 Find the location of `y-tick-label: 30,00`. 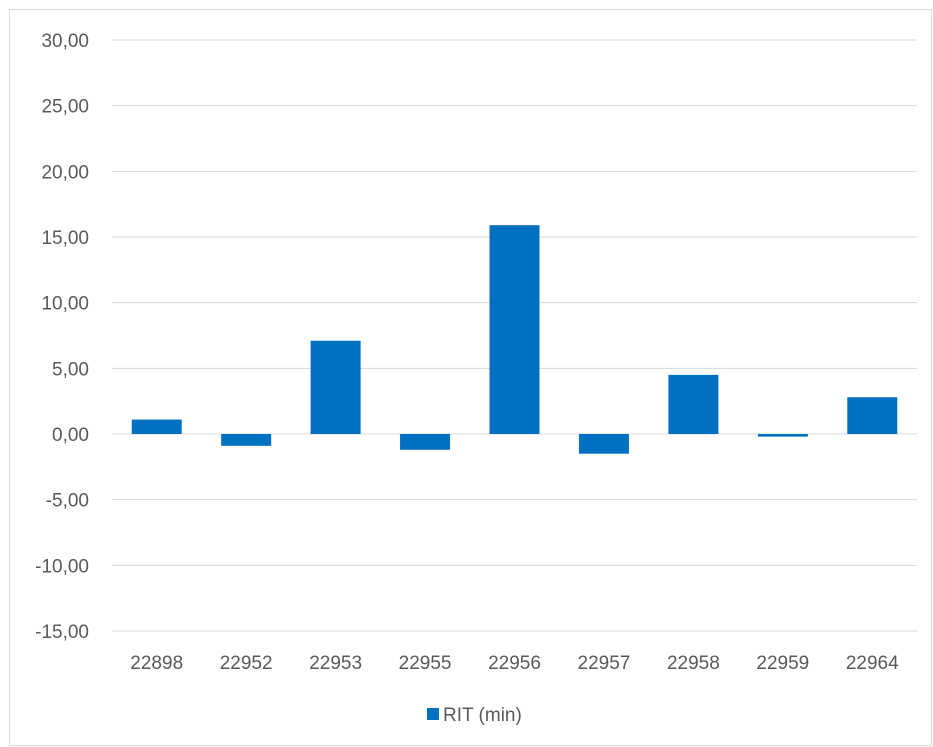

y-tick-label: 30,00 is located at coordinates (65, 41).